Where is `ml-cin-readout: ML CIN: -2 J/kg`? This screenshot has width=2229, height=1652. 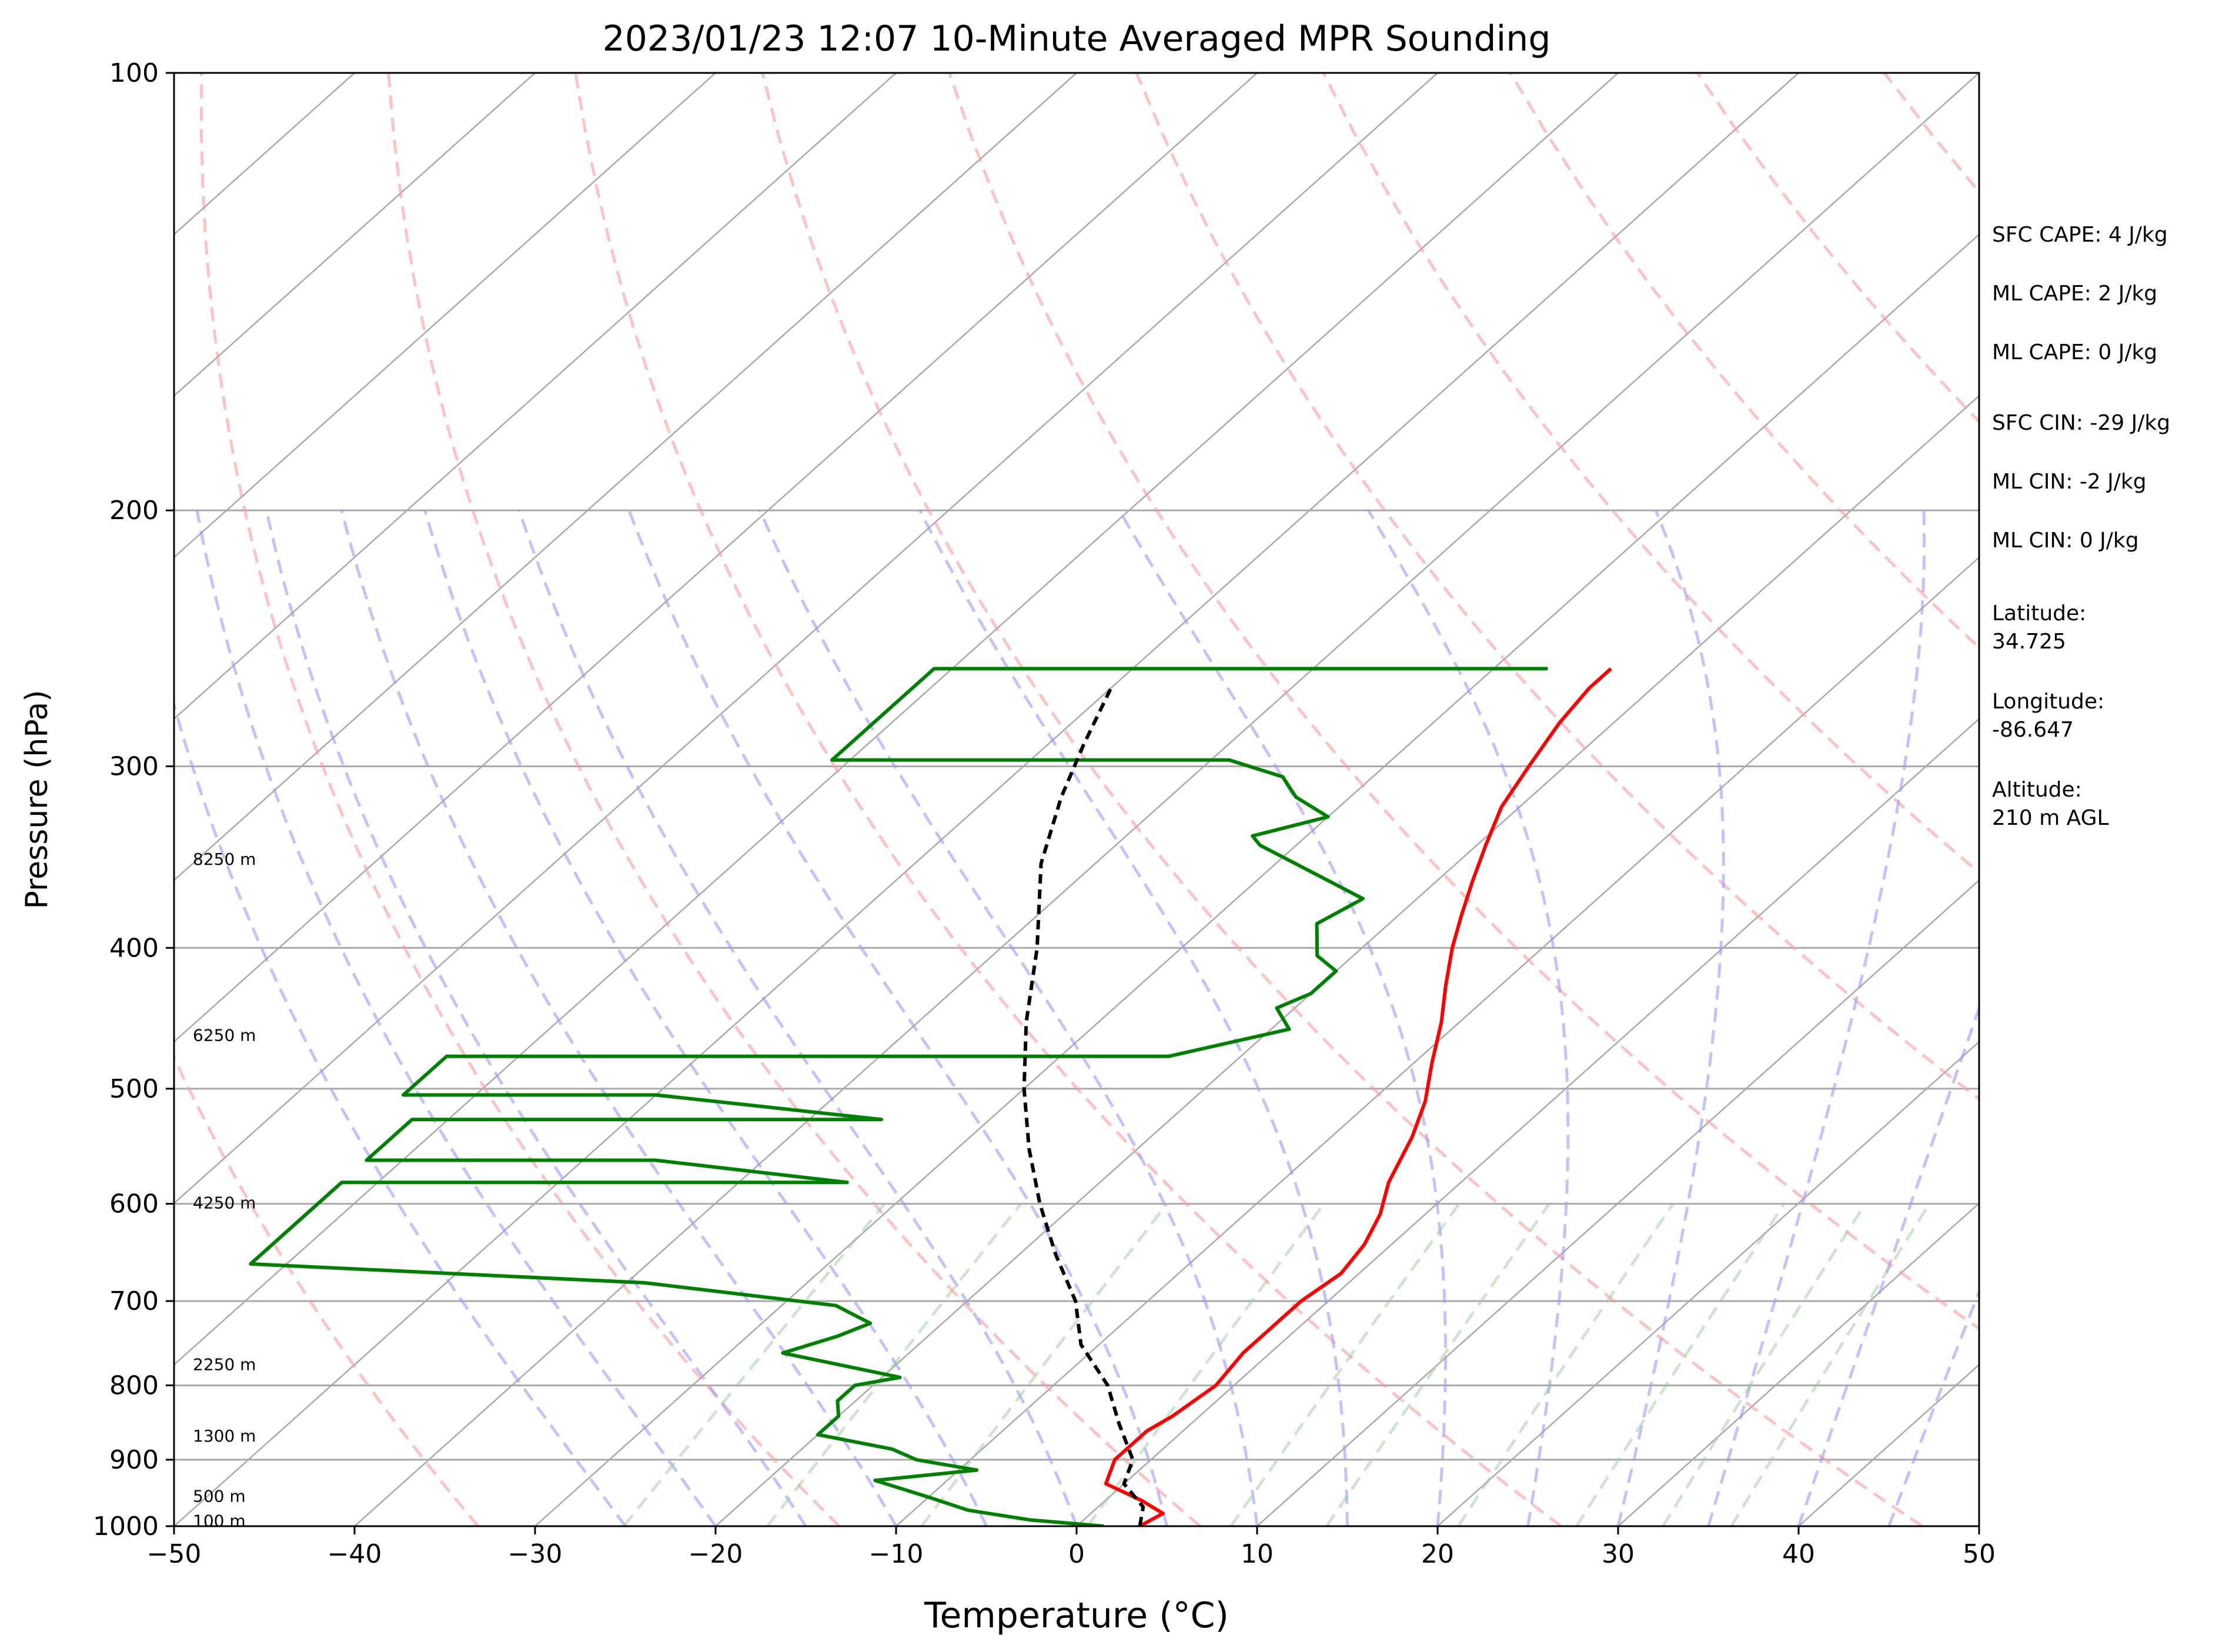 ml-cin-readout: ML CIN: -2 J/kg is located at coordinates (2069, 482).